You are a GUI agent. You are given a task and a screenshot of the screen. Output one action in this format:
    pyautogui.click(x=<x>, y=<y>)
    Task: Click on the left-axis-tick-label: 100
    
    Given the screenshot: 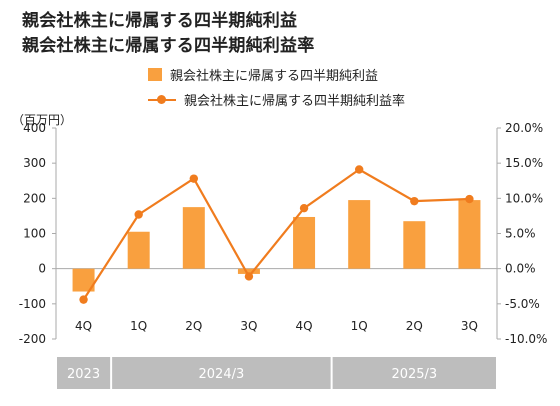 What is the action you would take?
    pyautogui.click(x=34, y=234)
    